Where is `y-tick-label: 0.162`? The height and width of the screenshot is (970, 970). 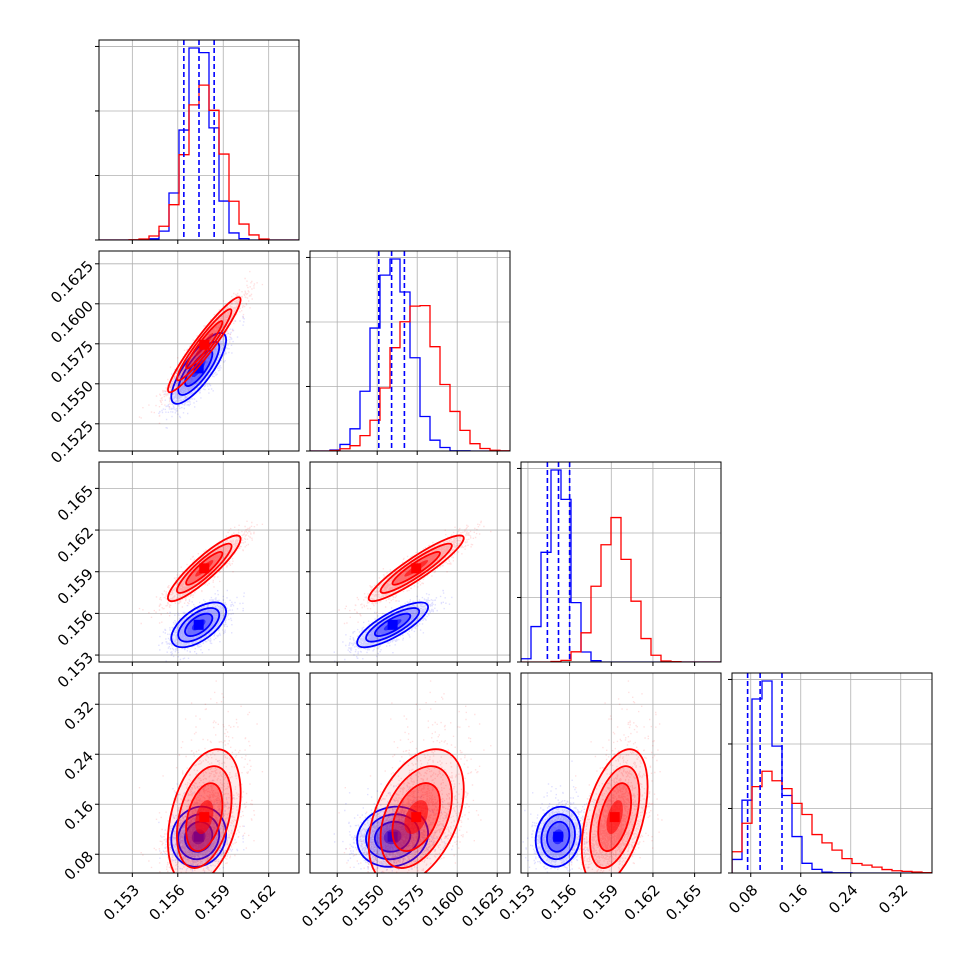
y-tick-label: 0.162 is located at coordinates (75, 544).